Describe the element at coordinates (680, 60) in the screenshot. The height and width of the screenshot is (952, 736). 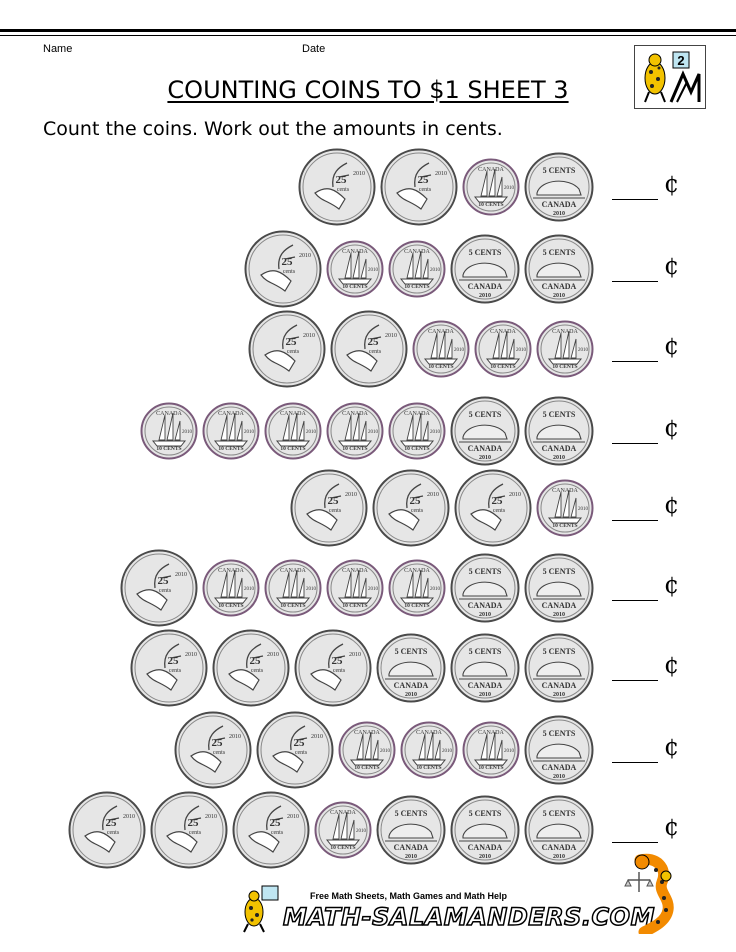
I see `svg-text: 2` at that location.